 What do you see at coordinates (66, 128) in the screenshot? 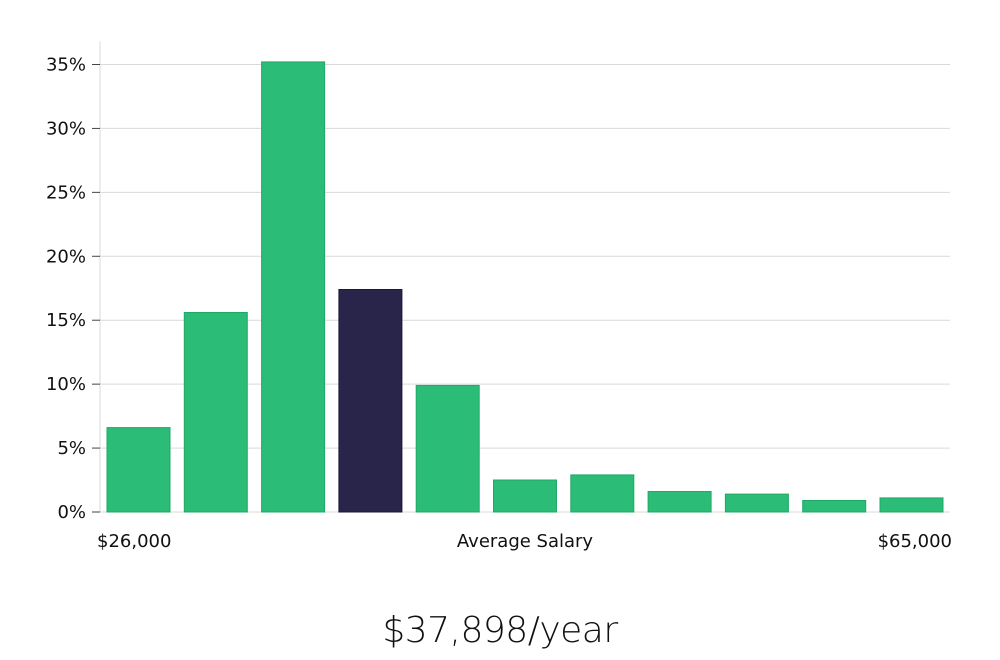
I see `y-tick-label-30: 30%` at bounding box center [66, 128].